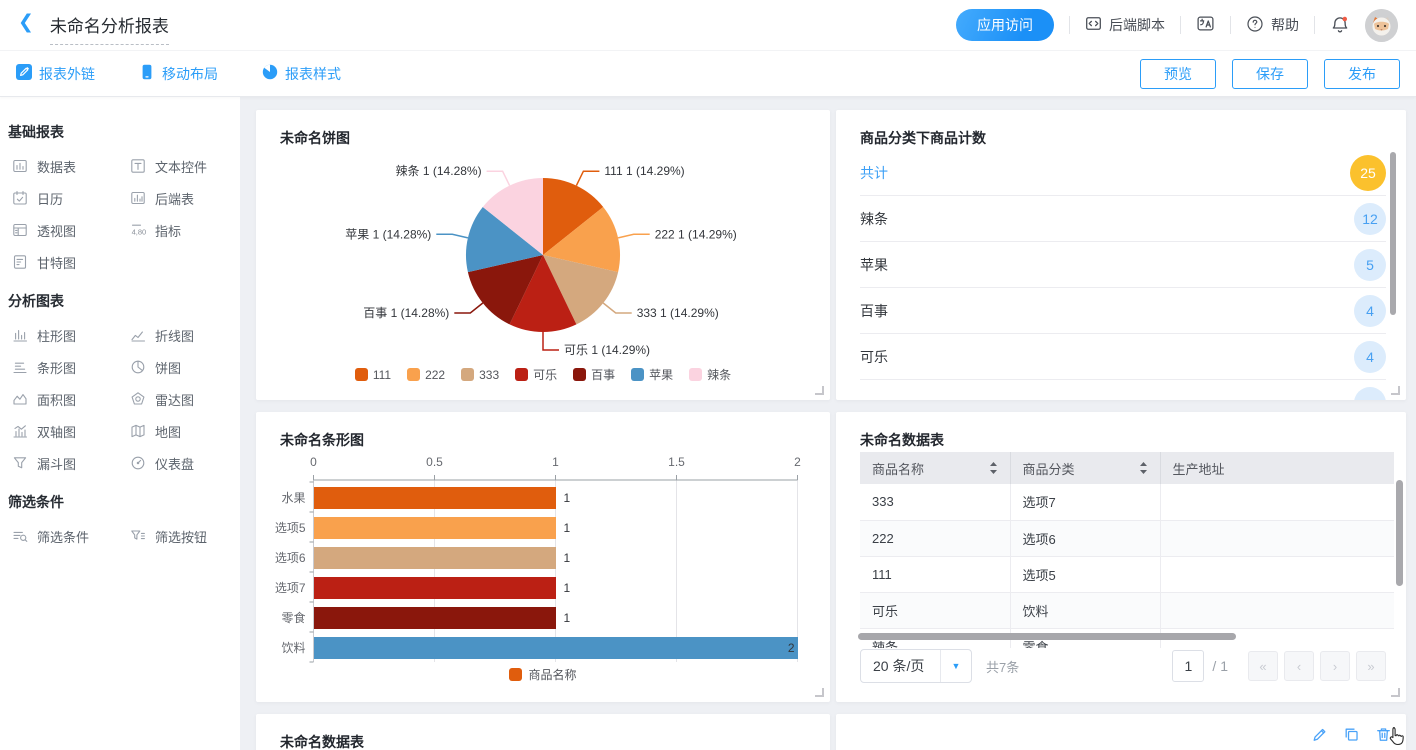 Image resolution: width=1416 pixels, height=750 pixels. I want to click on bottom-table-panel: 未命名数据表, so click(543, 732).